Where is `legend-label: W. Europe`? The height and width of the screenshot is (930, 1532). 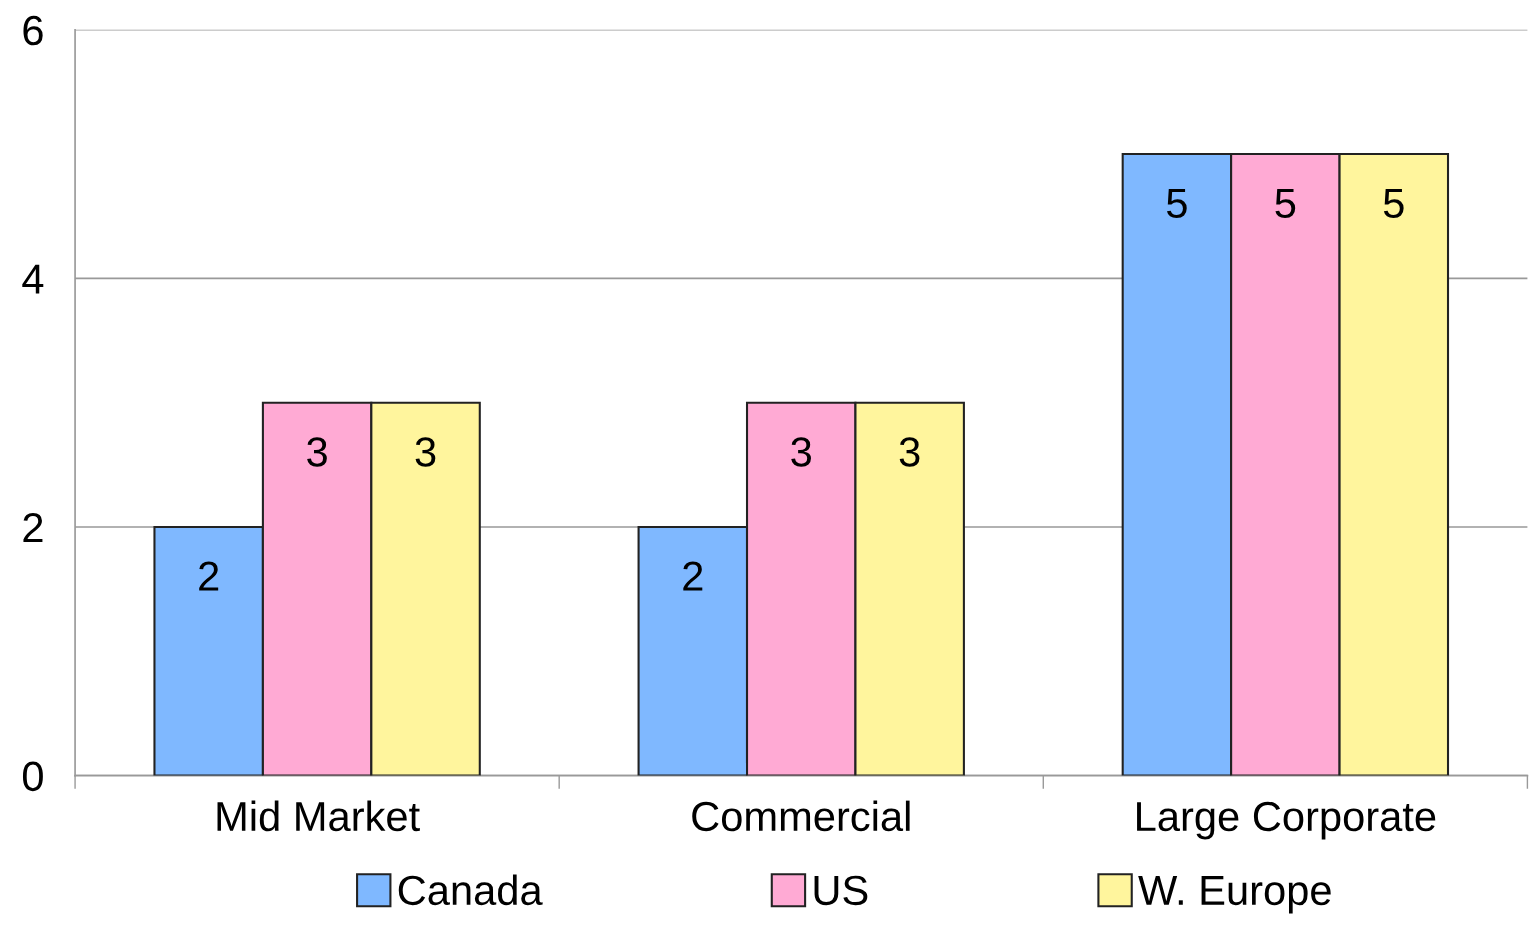 legend-label: W. Europe is located at coordinates (1234, 895).